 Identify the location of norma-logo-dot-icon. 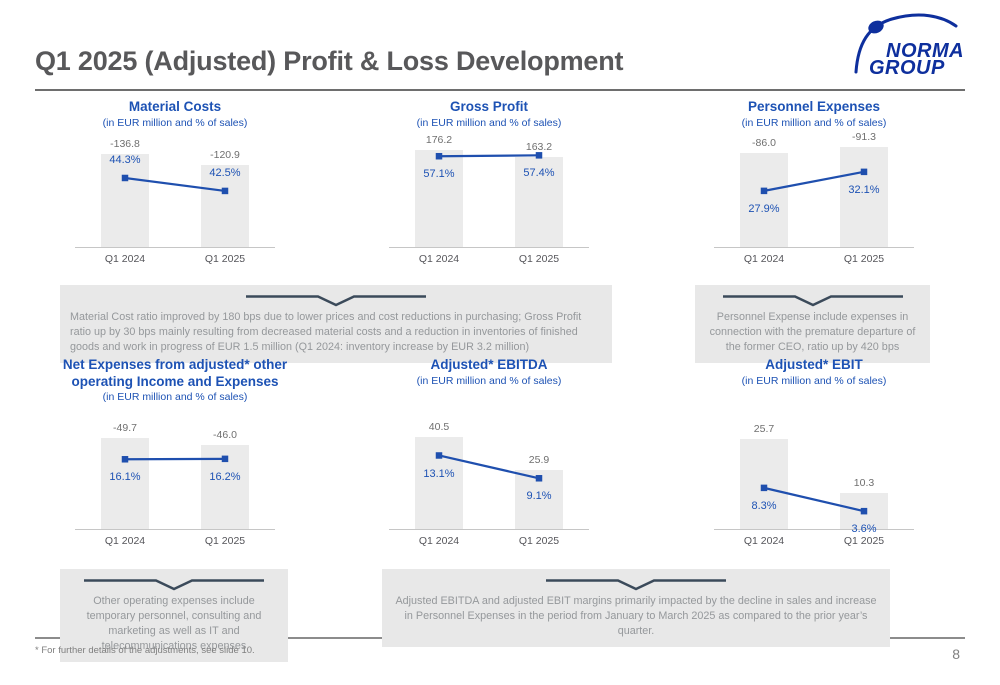
(876, 27).